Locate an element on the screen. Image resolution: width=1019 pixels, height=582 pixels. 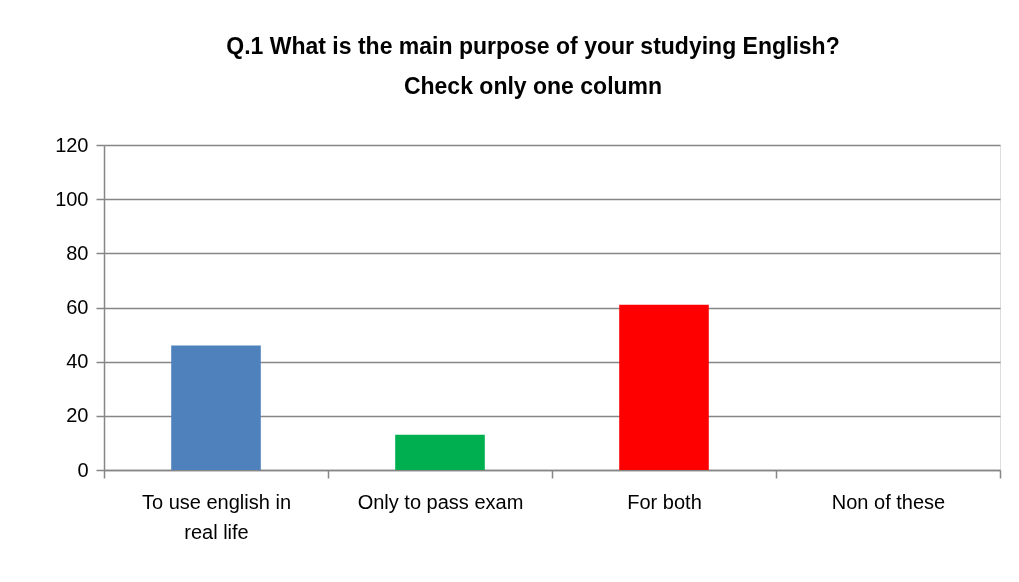
y-tick-label: 40 is located at coordinates (77, 361).